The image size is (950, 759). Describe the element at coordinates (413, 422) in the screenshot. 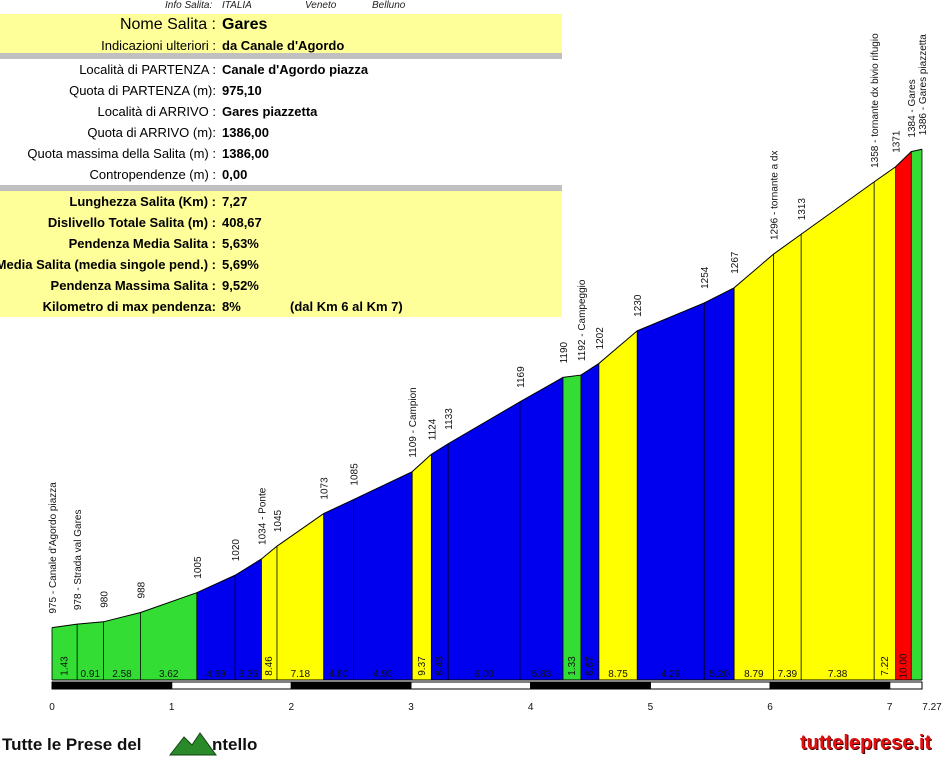

I see `point-label: 1109 - Campion` at that location.